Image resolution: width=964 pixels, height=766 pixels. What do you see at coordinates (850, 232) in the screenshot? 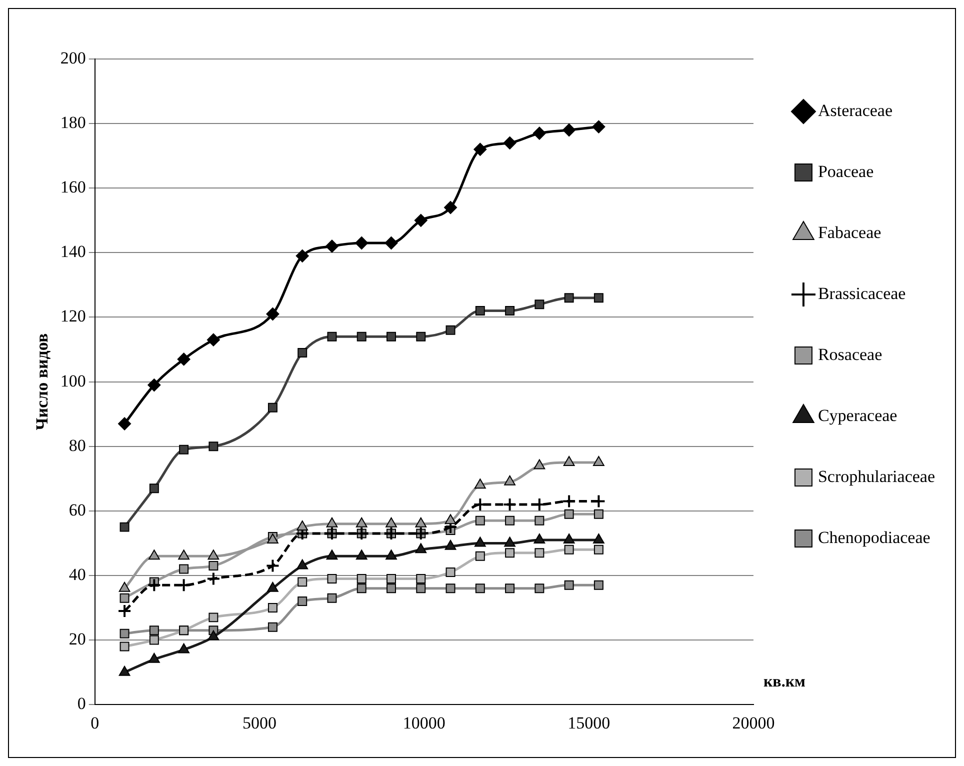
I see `legend-label: Fabaceae` at bounding box center [850, 232].